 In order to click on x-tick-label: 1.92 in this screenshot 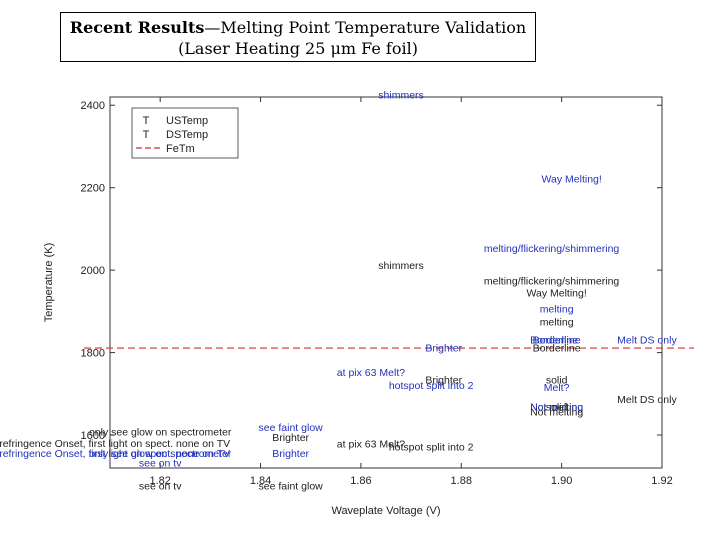, I will do `click(661, 481)`.